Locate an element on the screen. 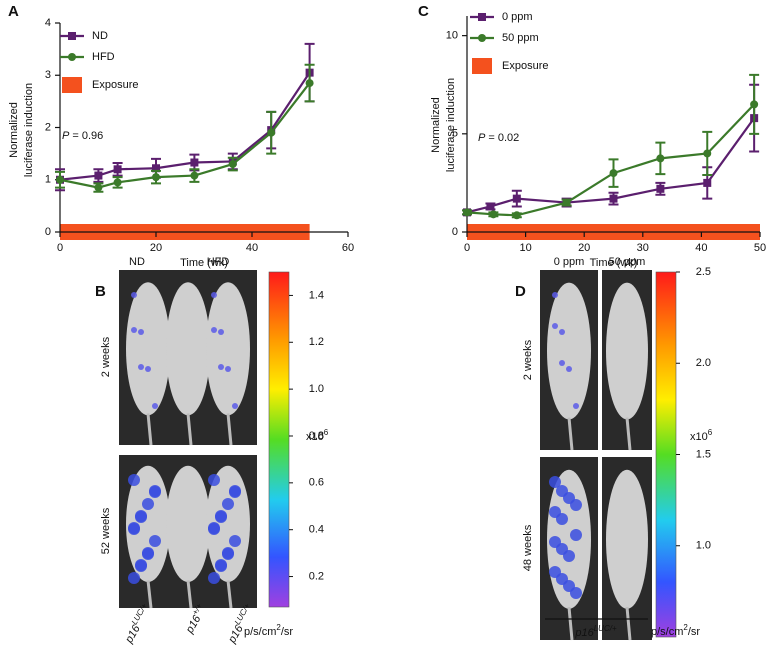  colorbar-unit: p/s/cm2/sr is located at coordinates (268, 630).